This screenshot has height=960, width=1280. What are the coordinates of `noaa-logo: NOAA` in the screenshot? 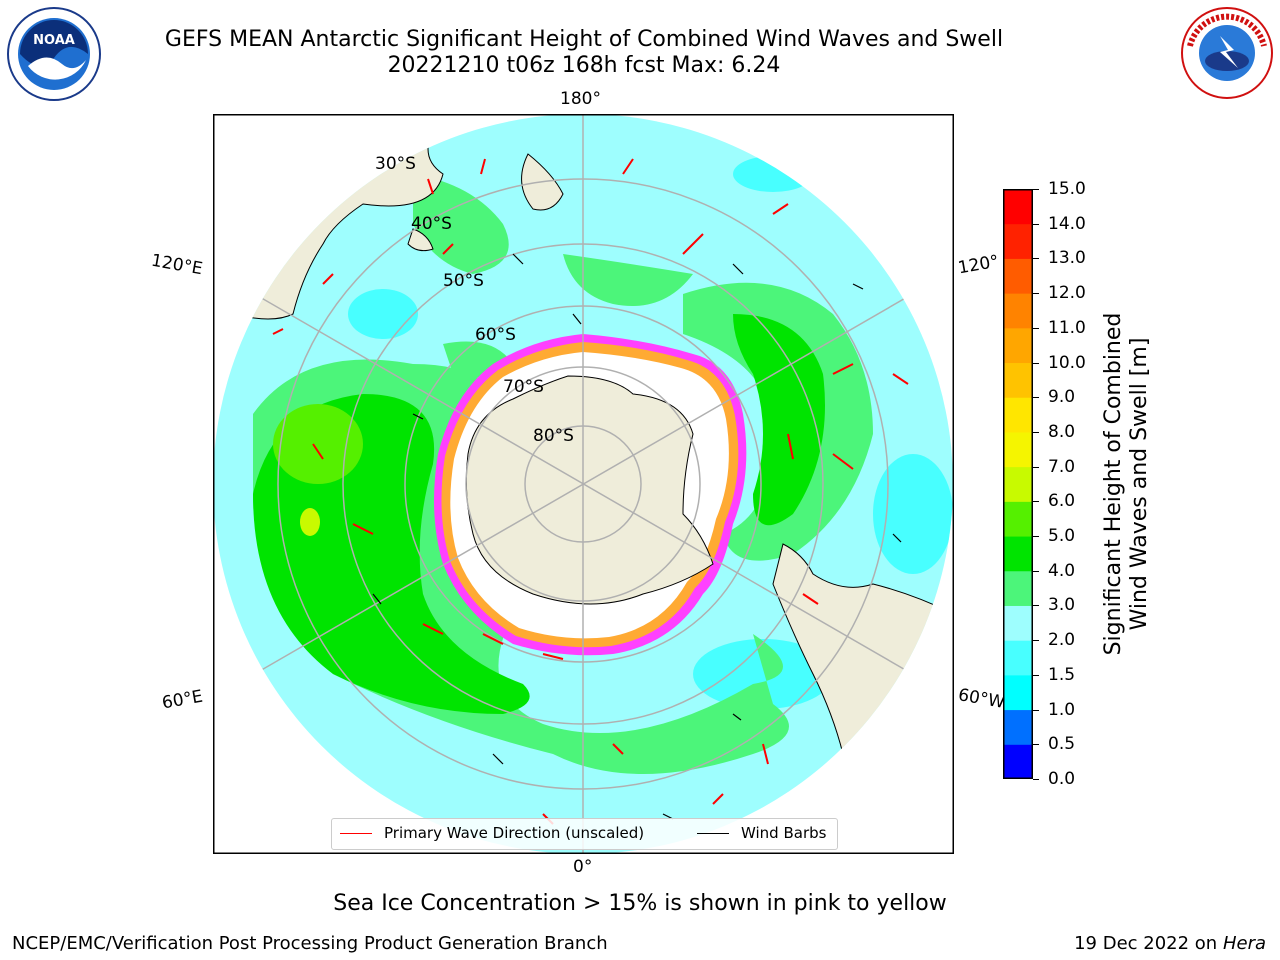 It's located at (54, 54).